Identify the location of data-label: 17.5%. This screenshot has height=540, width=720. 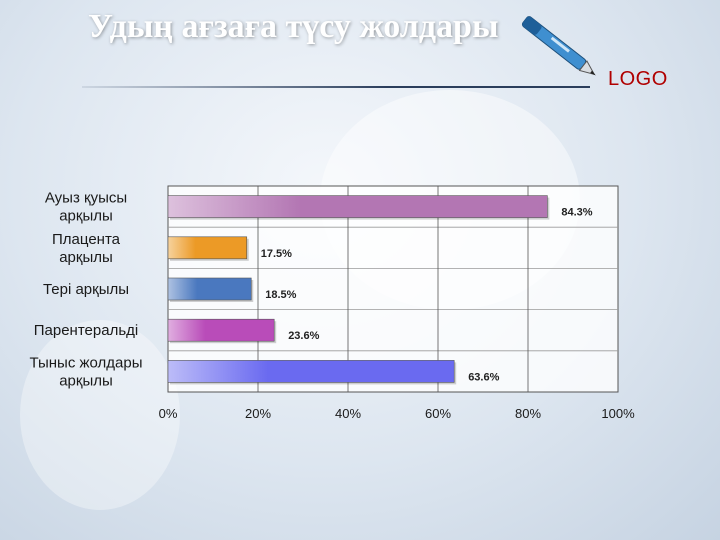
(276, 254).